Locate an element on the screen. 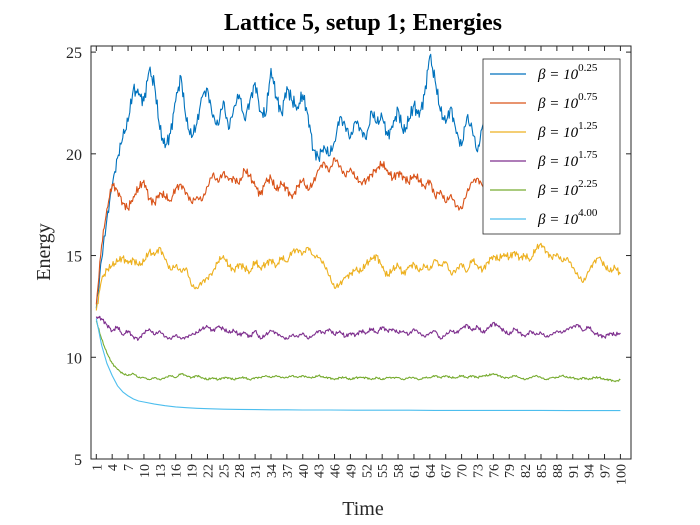 The width and height of the screenshot is (700, 525). x-tick-label: 37 is located at coordinates (288, 471).